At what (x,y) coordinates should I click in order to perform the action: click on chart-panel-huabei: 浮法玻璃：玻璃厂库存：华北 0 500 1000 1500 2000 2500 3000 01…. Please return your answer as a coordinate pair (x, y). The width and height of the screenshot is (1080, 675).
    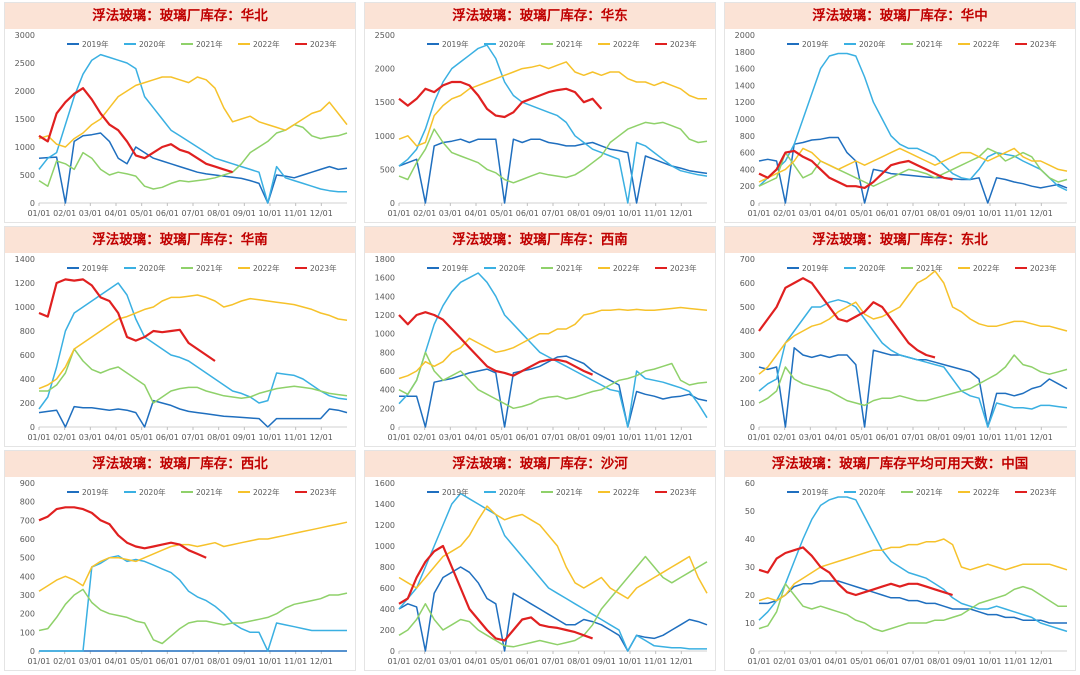
    Looking at the image, I should click on (180, 112).